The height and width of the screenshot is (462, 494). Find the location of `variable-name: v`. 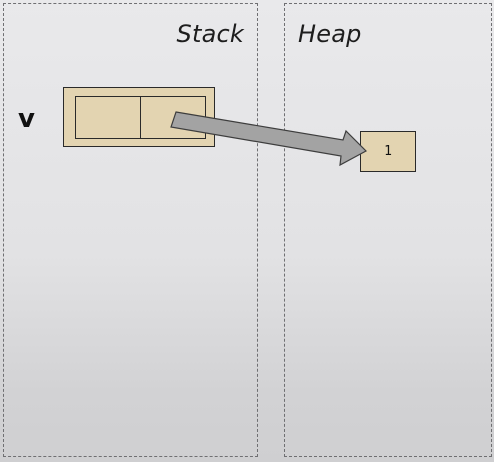

variable-name: v is located at coordinates (26, 119).